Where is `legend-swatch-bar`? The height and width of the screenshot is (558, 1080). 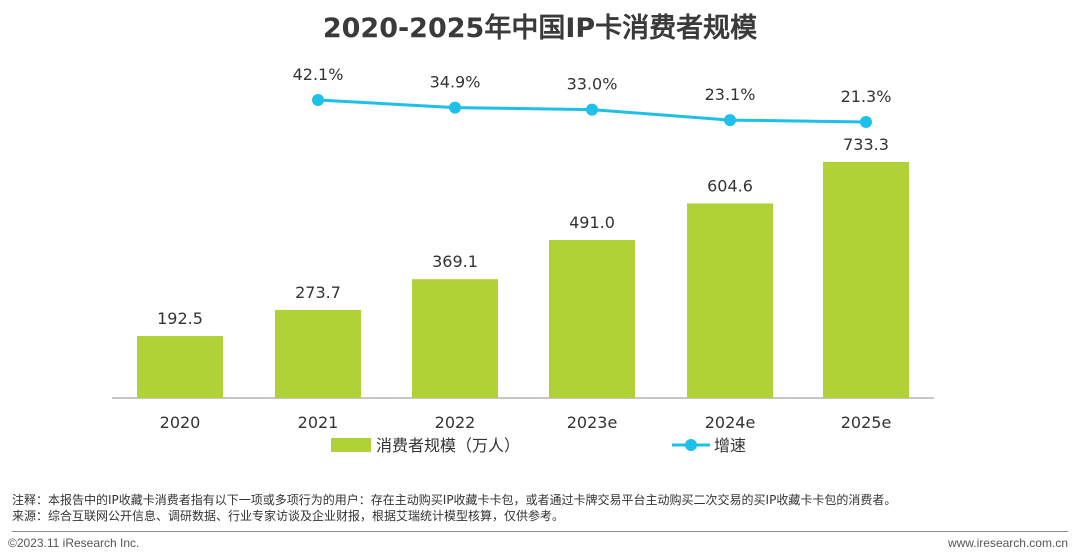
legend-swatch-bar is located at coordinates (351, 445).